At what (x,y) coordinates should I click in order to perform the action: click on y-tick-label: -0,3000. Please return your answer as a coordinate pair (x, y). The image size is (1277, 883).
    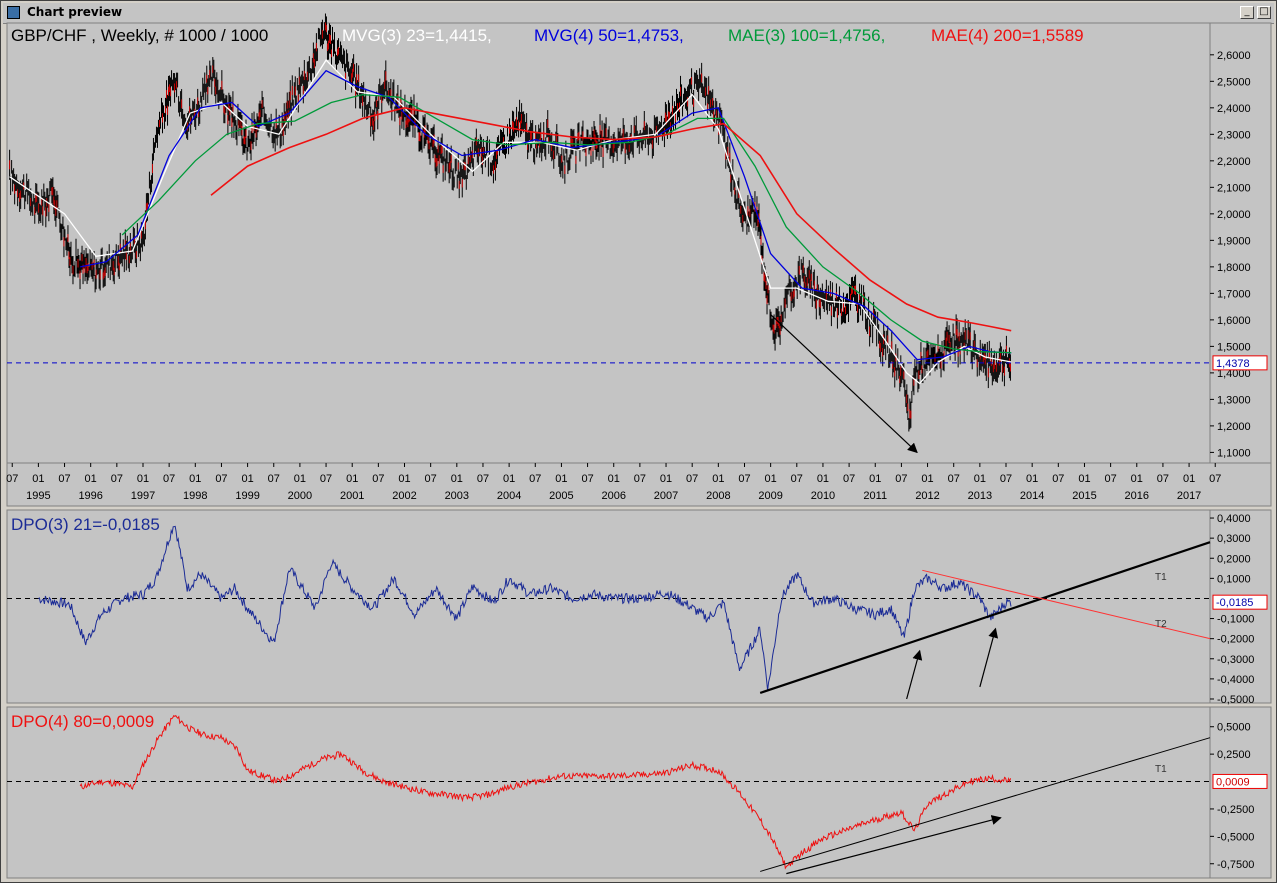
    Looking at the image, I should click on (1235, 660).